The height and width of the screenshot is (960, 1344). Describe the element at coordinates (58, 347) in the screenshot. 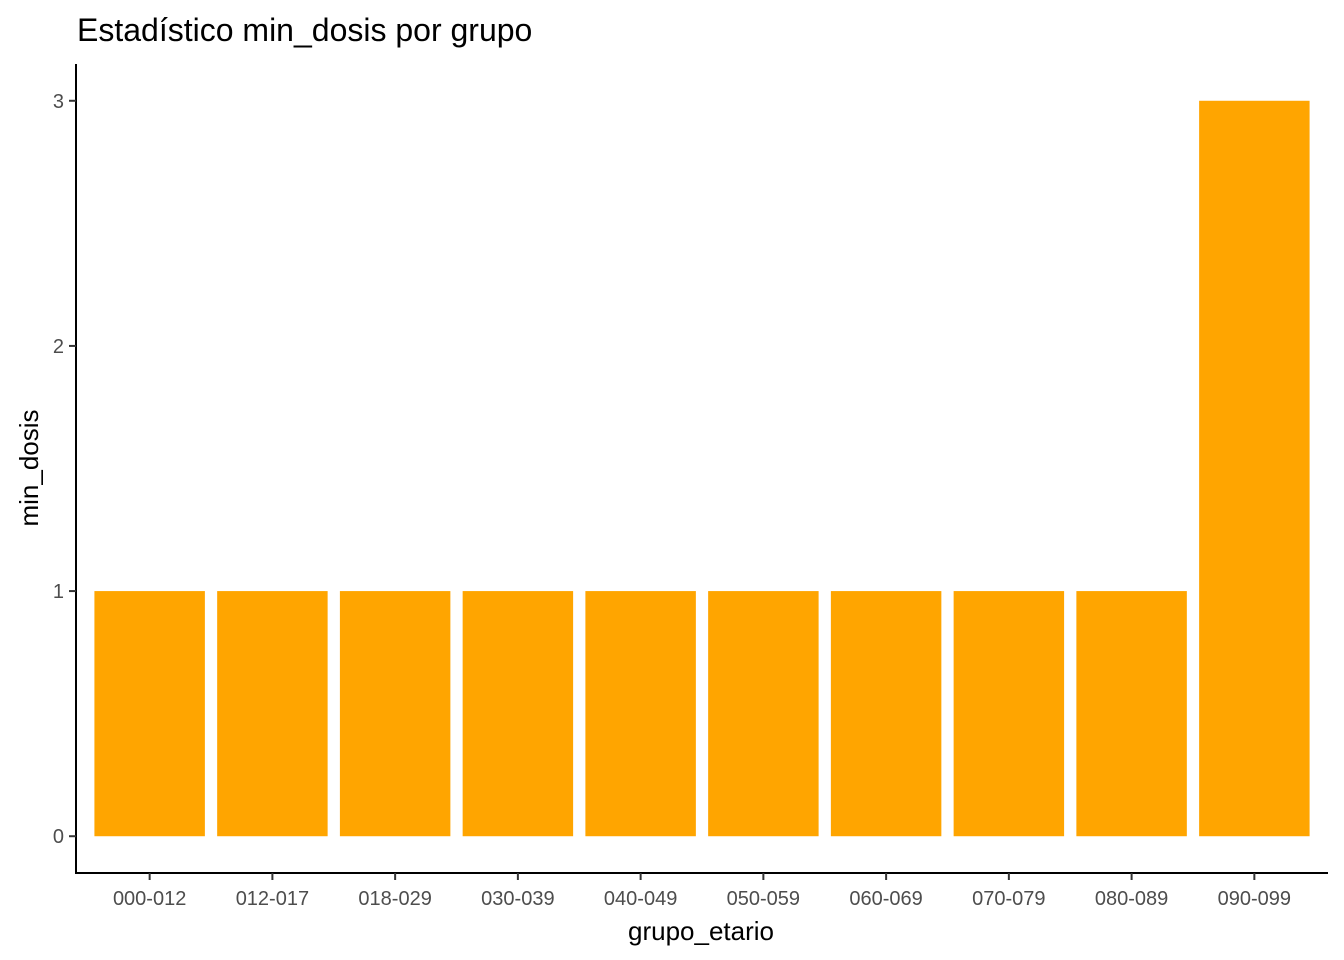

I see `y-tick-label: 2` at that location.